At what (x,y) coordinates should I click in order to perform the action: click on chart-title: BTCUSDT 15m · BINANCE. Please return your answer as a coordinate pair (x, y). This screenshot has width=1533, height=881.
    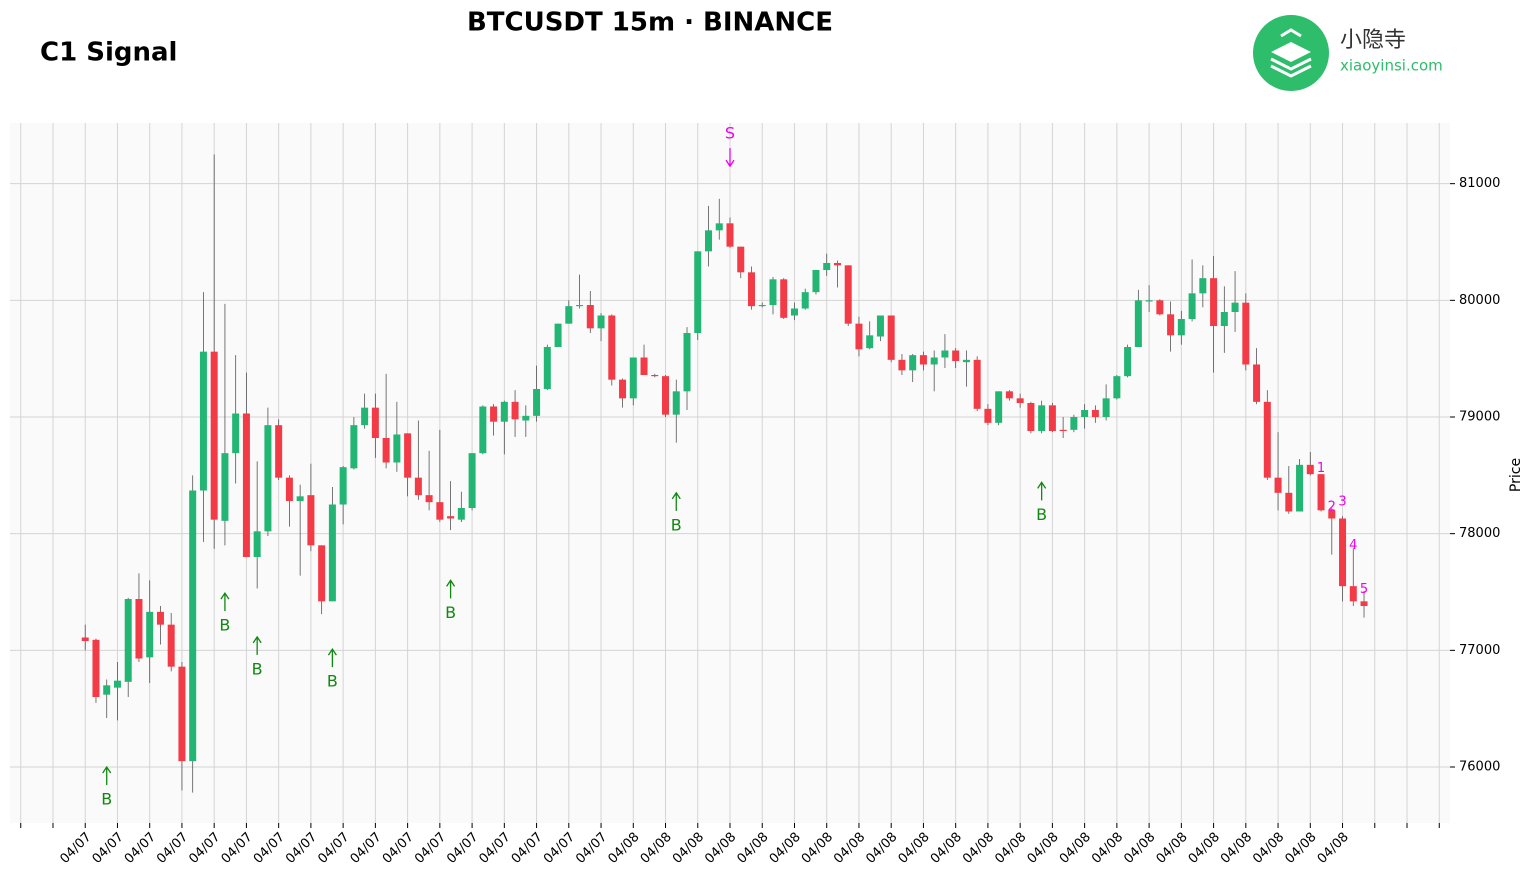
    Looking at the image, I should click on (650, 23).